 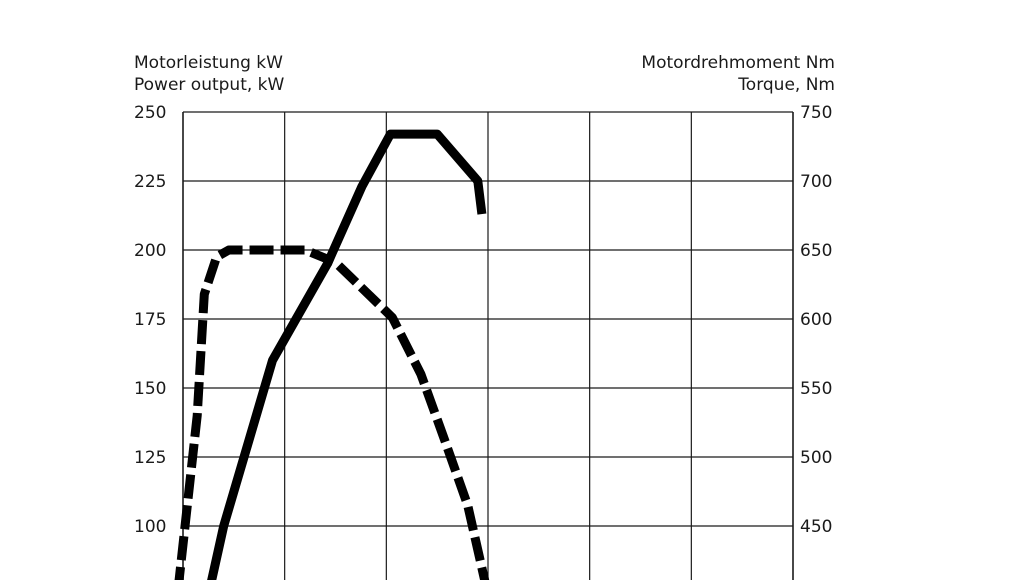 I want to click on left-tick-label: 125, so click(x=150, y=458).